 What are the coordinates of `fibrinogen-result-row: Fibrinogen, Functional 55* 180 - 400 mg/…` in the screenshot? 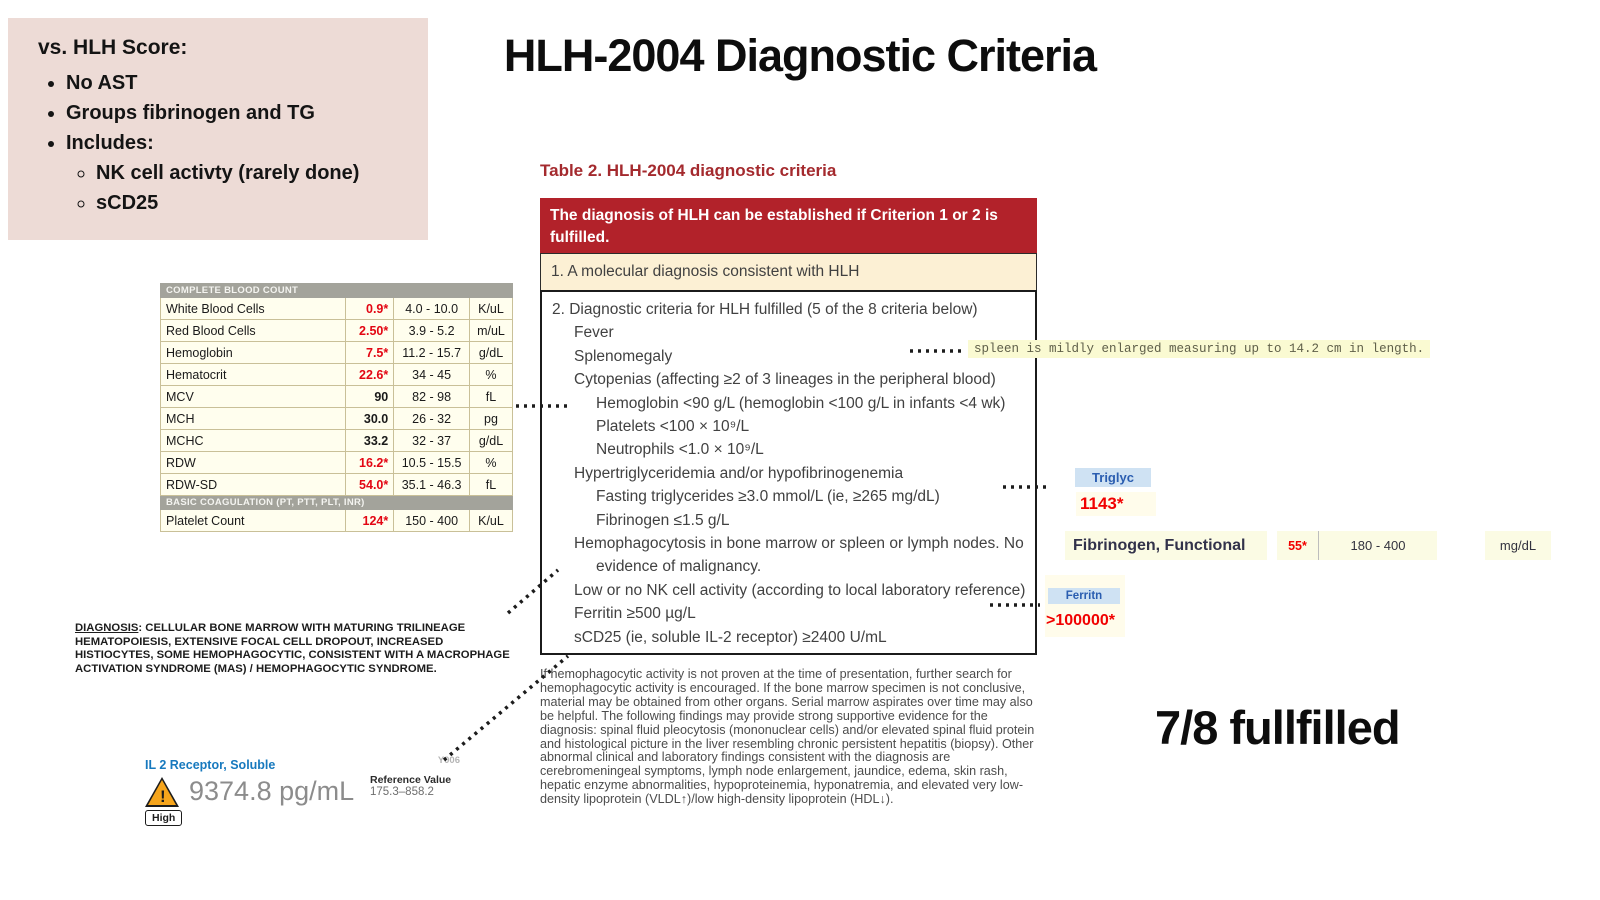 It's located at (1308, 545).